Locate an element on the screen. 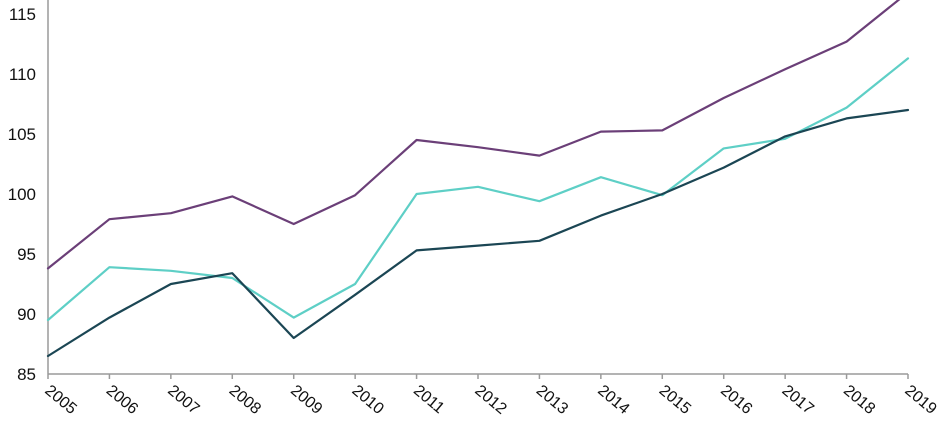  x-tick-label: 2017 is located at coordinates (798, 400).